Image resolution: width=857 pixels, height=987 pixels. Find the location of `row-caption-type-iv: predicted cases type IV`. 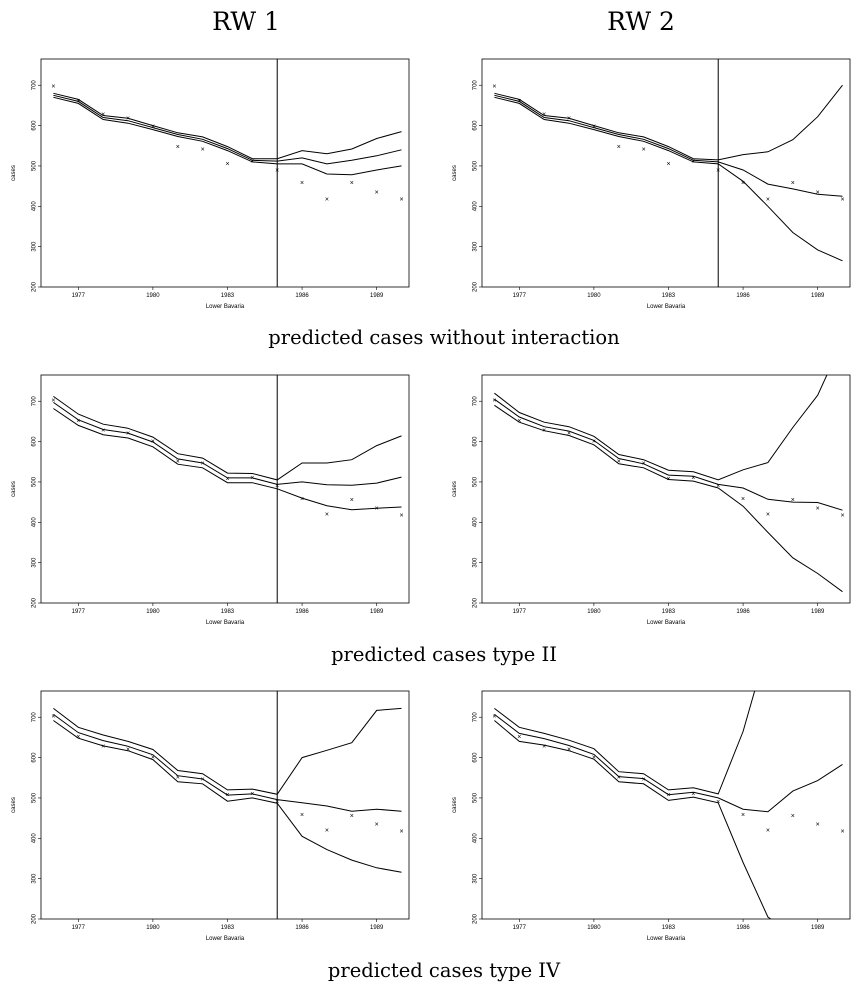

row-caption-type-iv: predicted cases type IV is located at coordinates (444, 970).